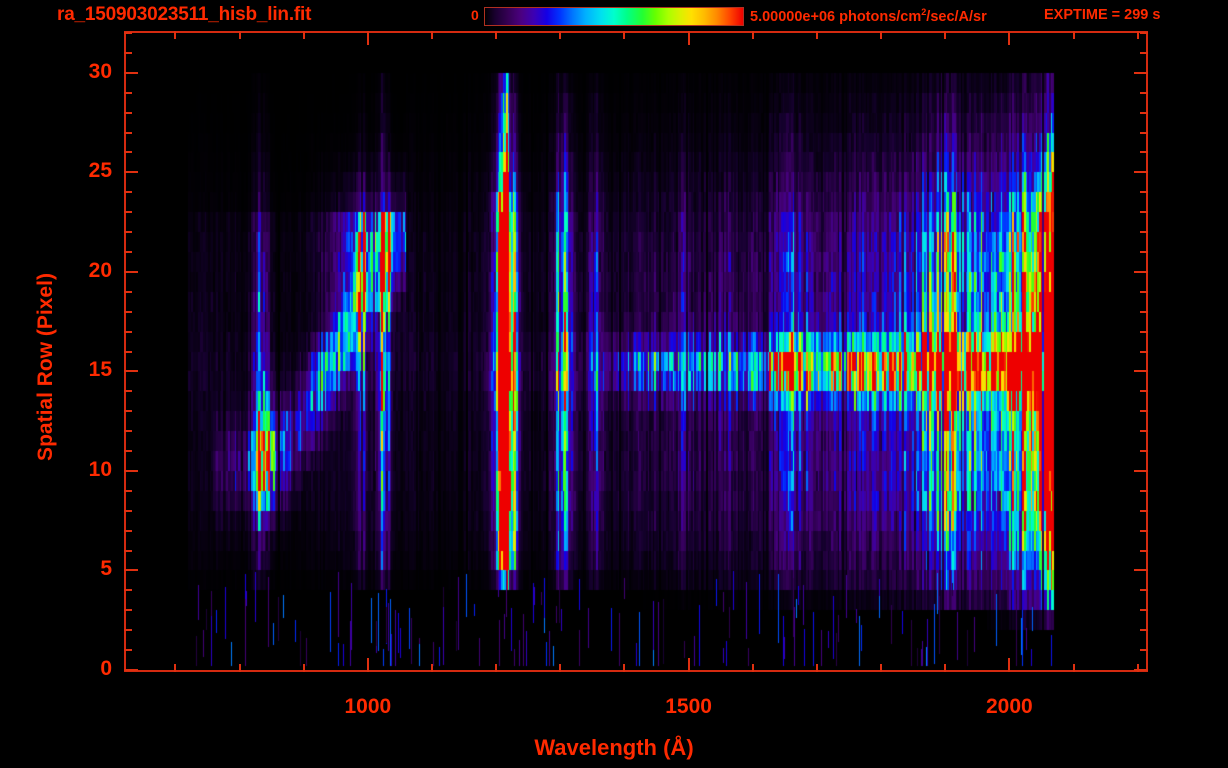  What do you see at coordinates (1102, 15) in the screenshot?
I see `exptime-label: EXPTIME = 299 s` at bounding box center [1102, 15].